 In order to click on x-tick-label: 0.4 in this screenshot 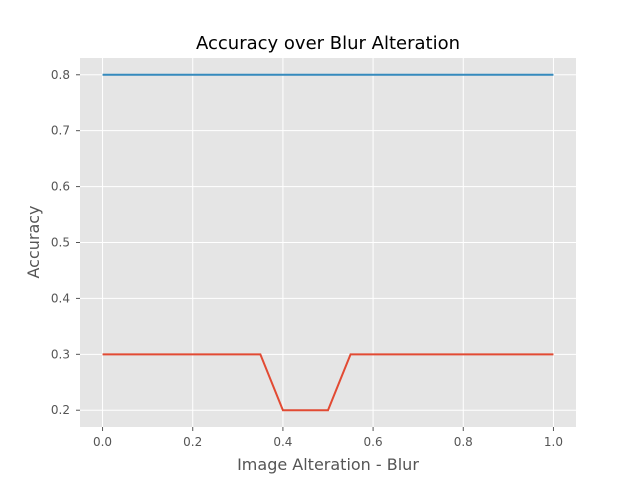, I will do `click(282, 442)`.